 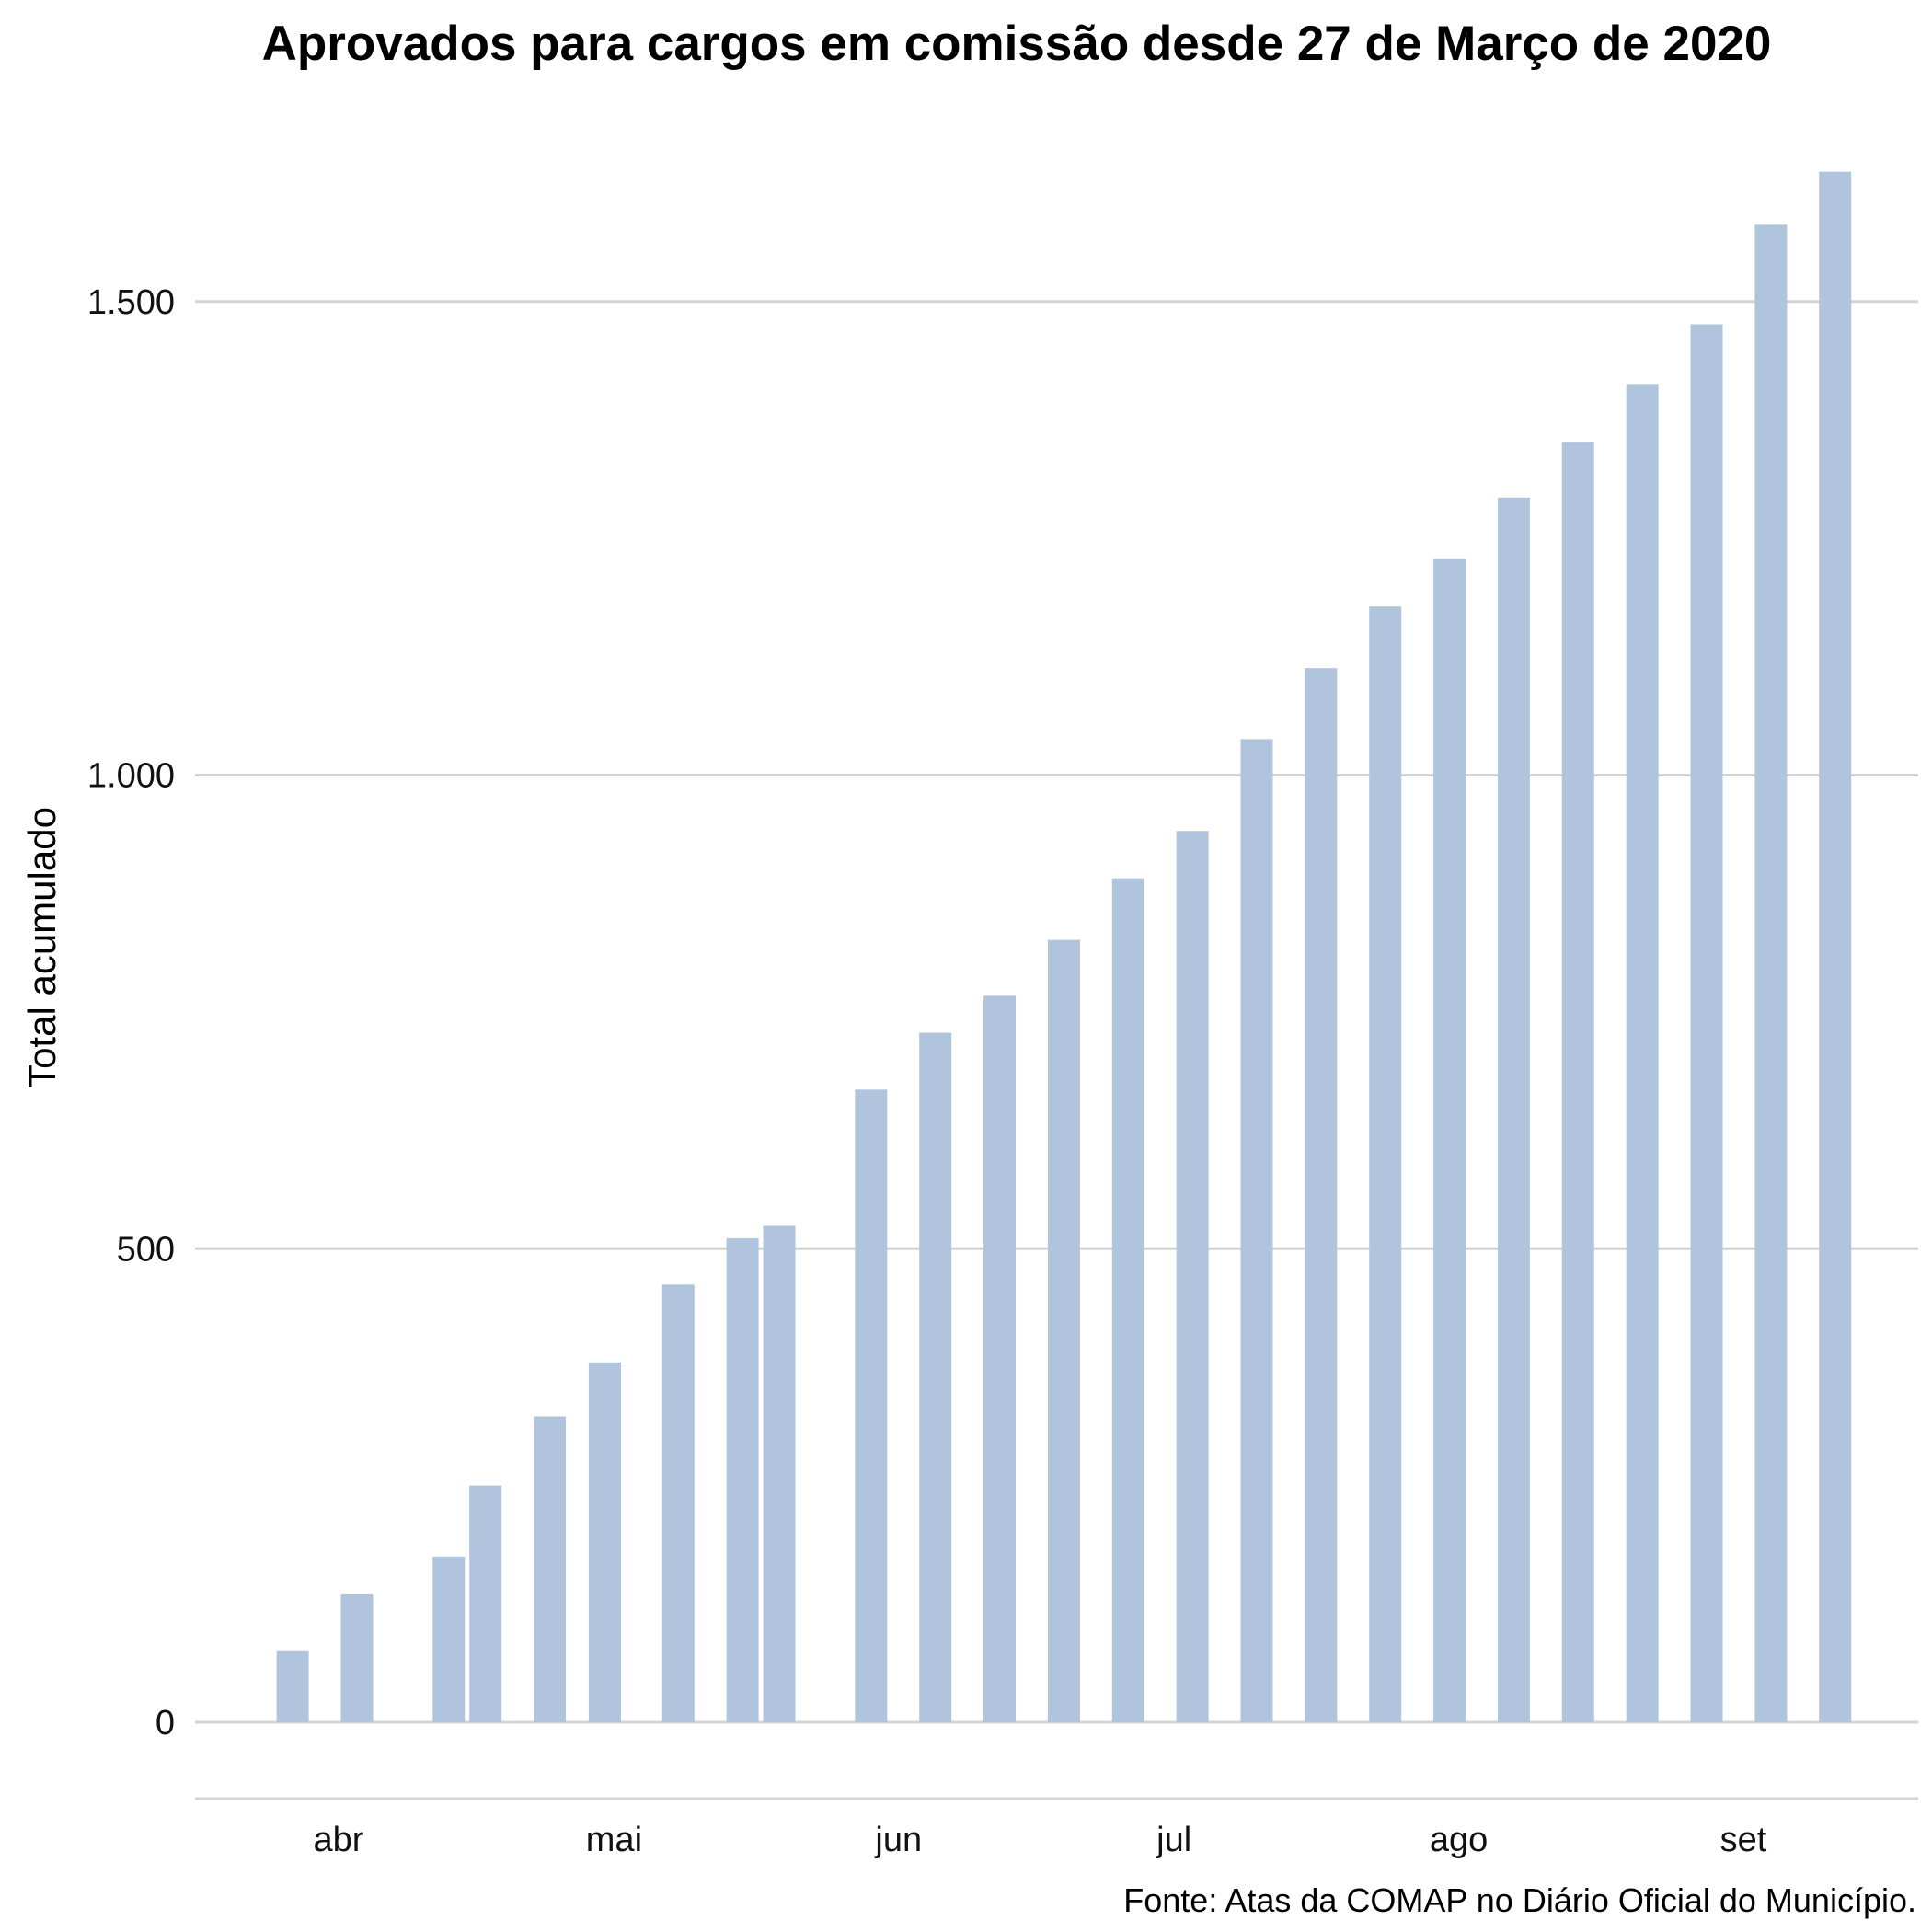 I want to click on x-tick-label: jun, so click(x=898, y=1840).